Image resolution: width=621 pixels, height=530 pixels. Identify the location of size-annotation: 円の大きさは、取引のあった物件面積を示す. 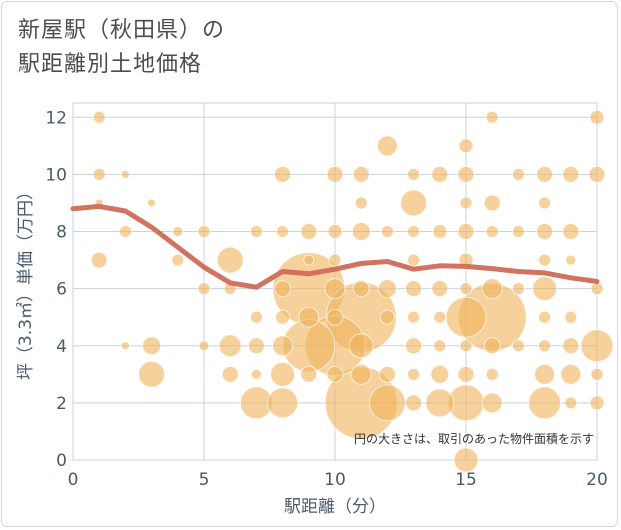
(474, 438).